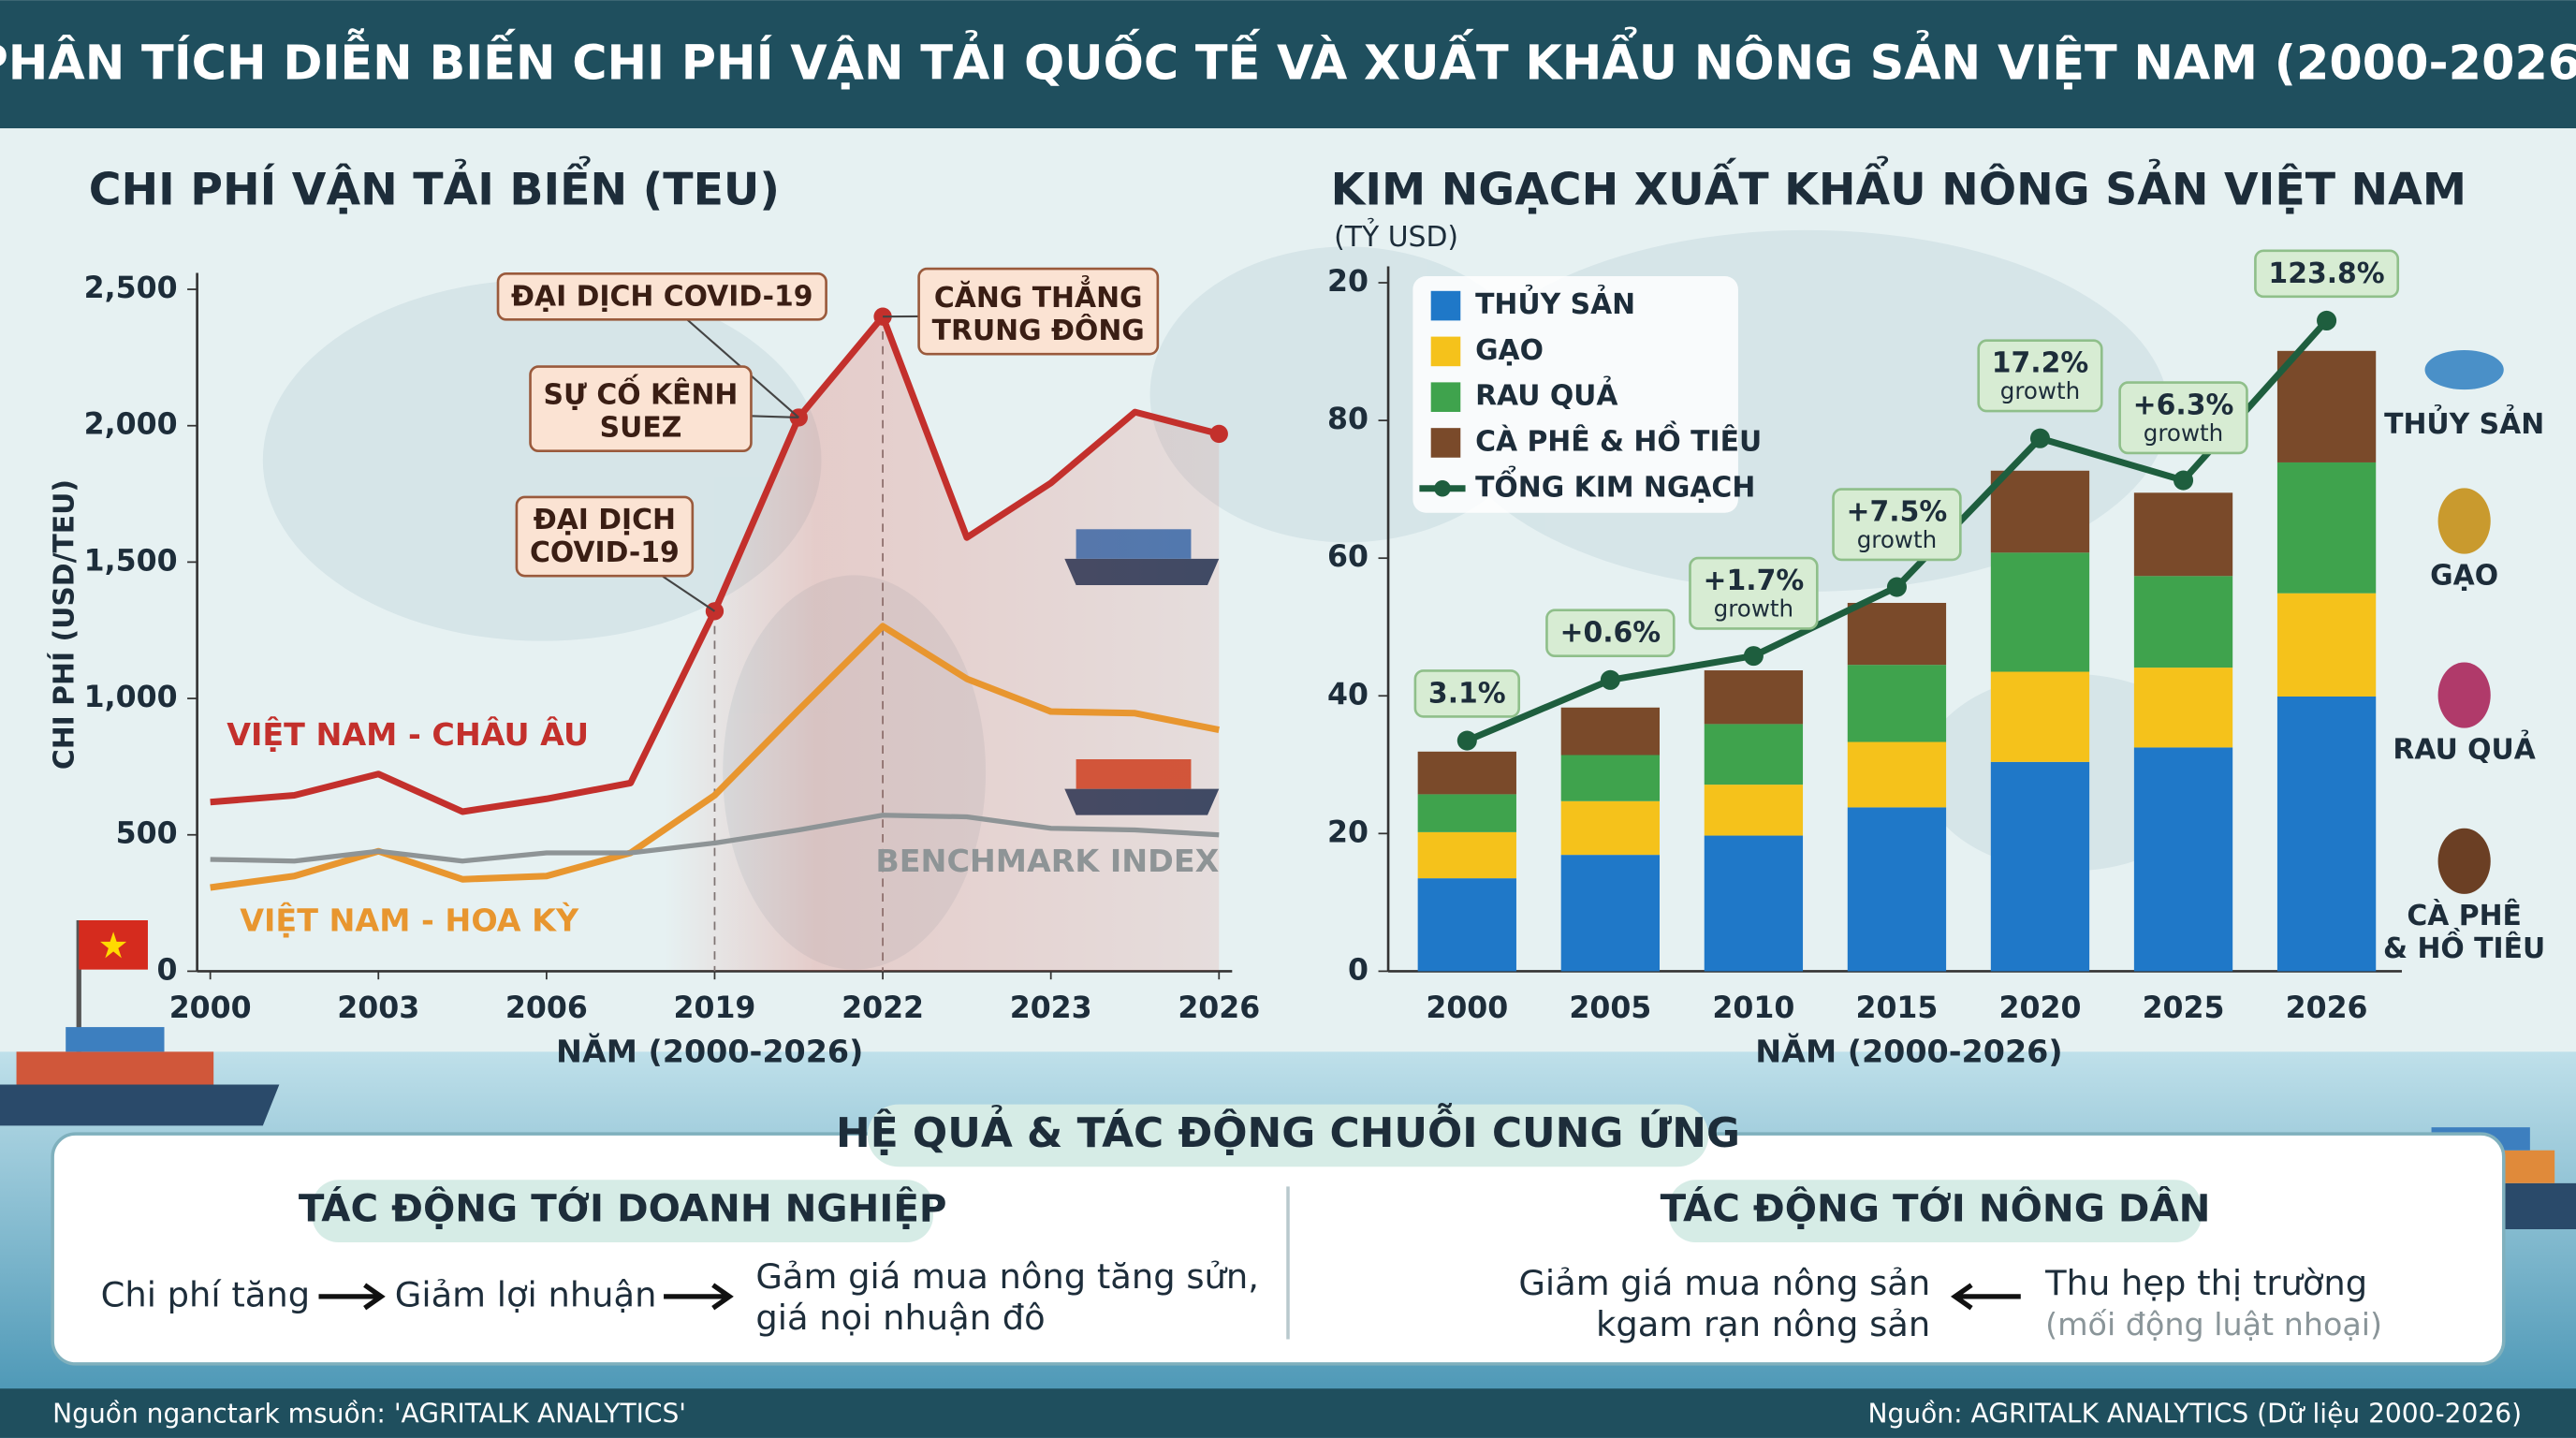 The height and width of the screenshot is (1438, 2576). Describe the element at coordinates (2213, 1324) in the screenshot. I see `flow-note: (mối động luật nhoại)` at that location.